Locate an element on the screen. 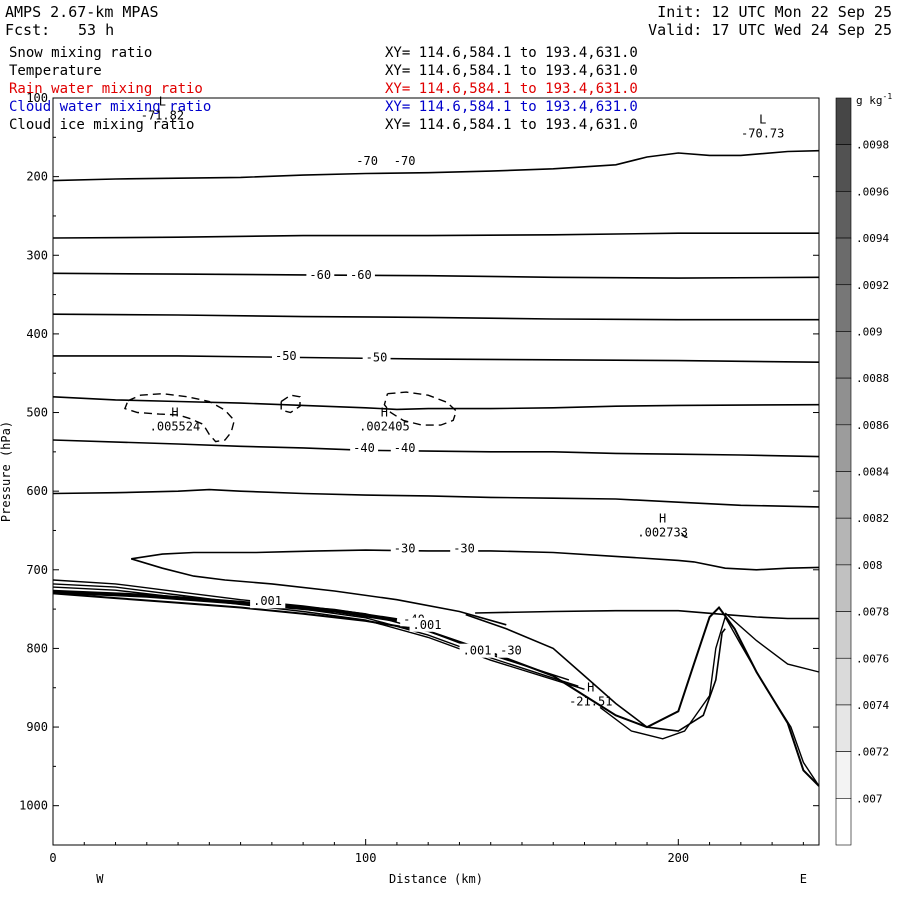 The width and height of the screenshot is (900, 900). contour-label: -60 is located at coordinates (361, 275).